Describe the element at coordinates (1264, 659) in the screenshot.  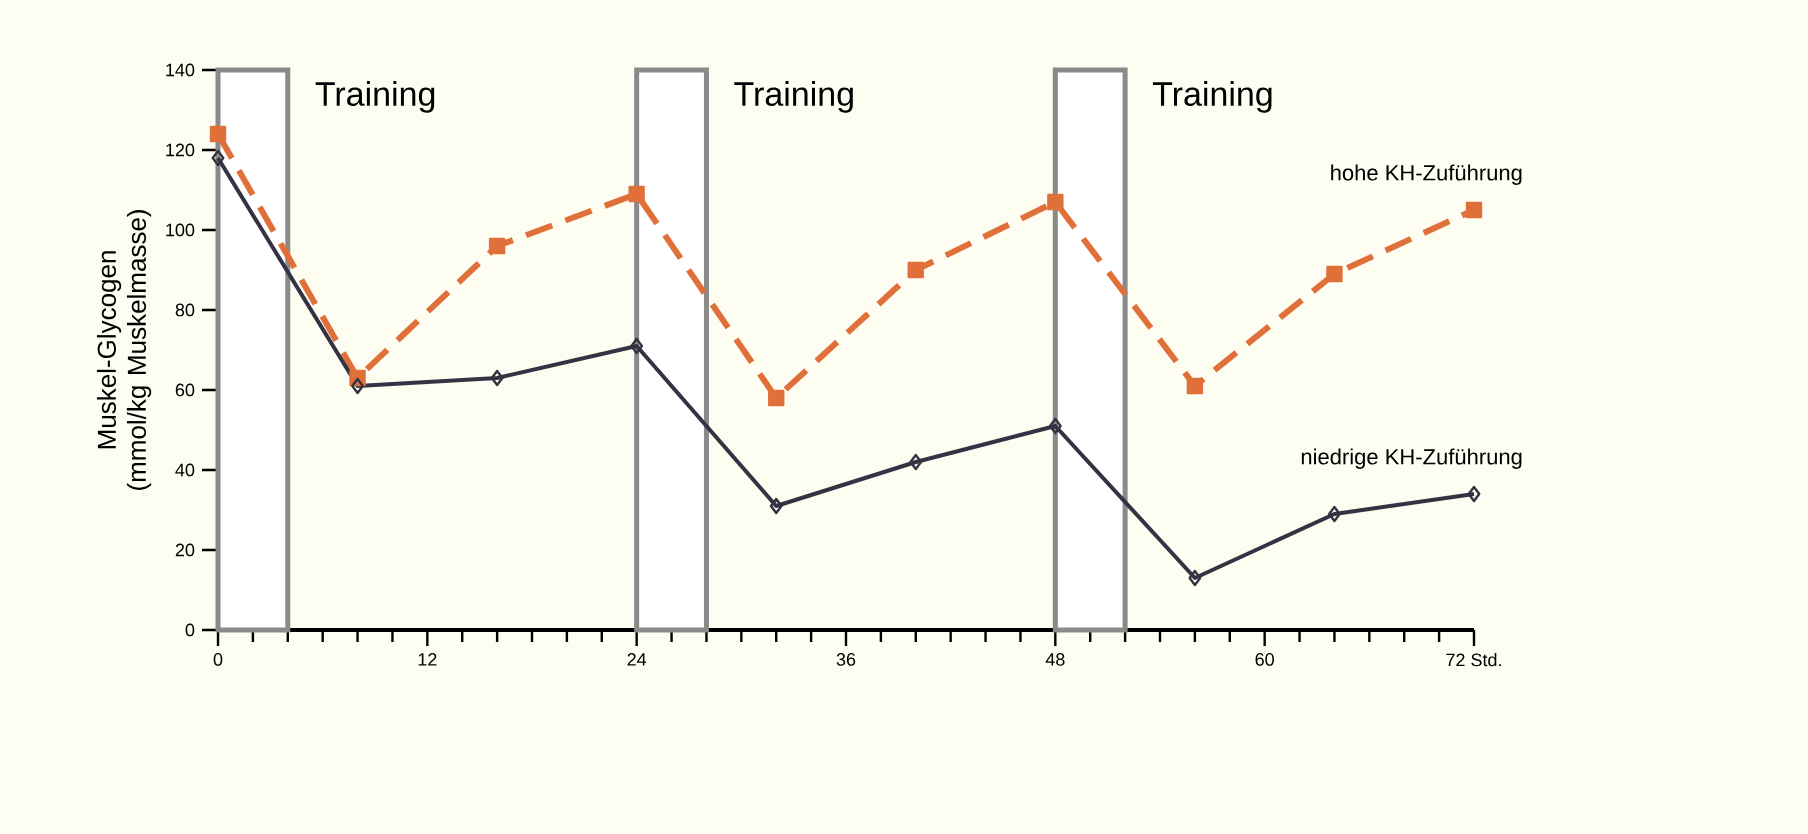
I see `x-tick-label: 60` at that location.